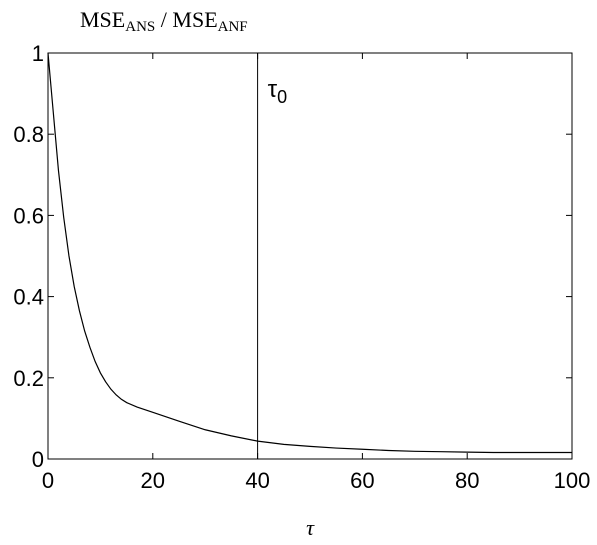  Describe the element at coordinates (28, 134) in the screenshot. I see `y-tick-label: 0.8` at that location.